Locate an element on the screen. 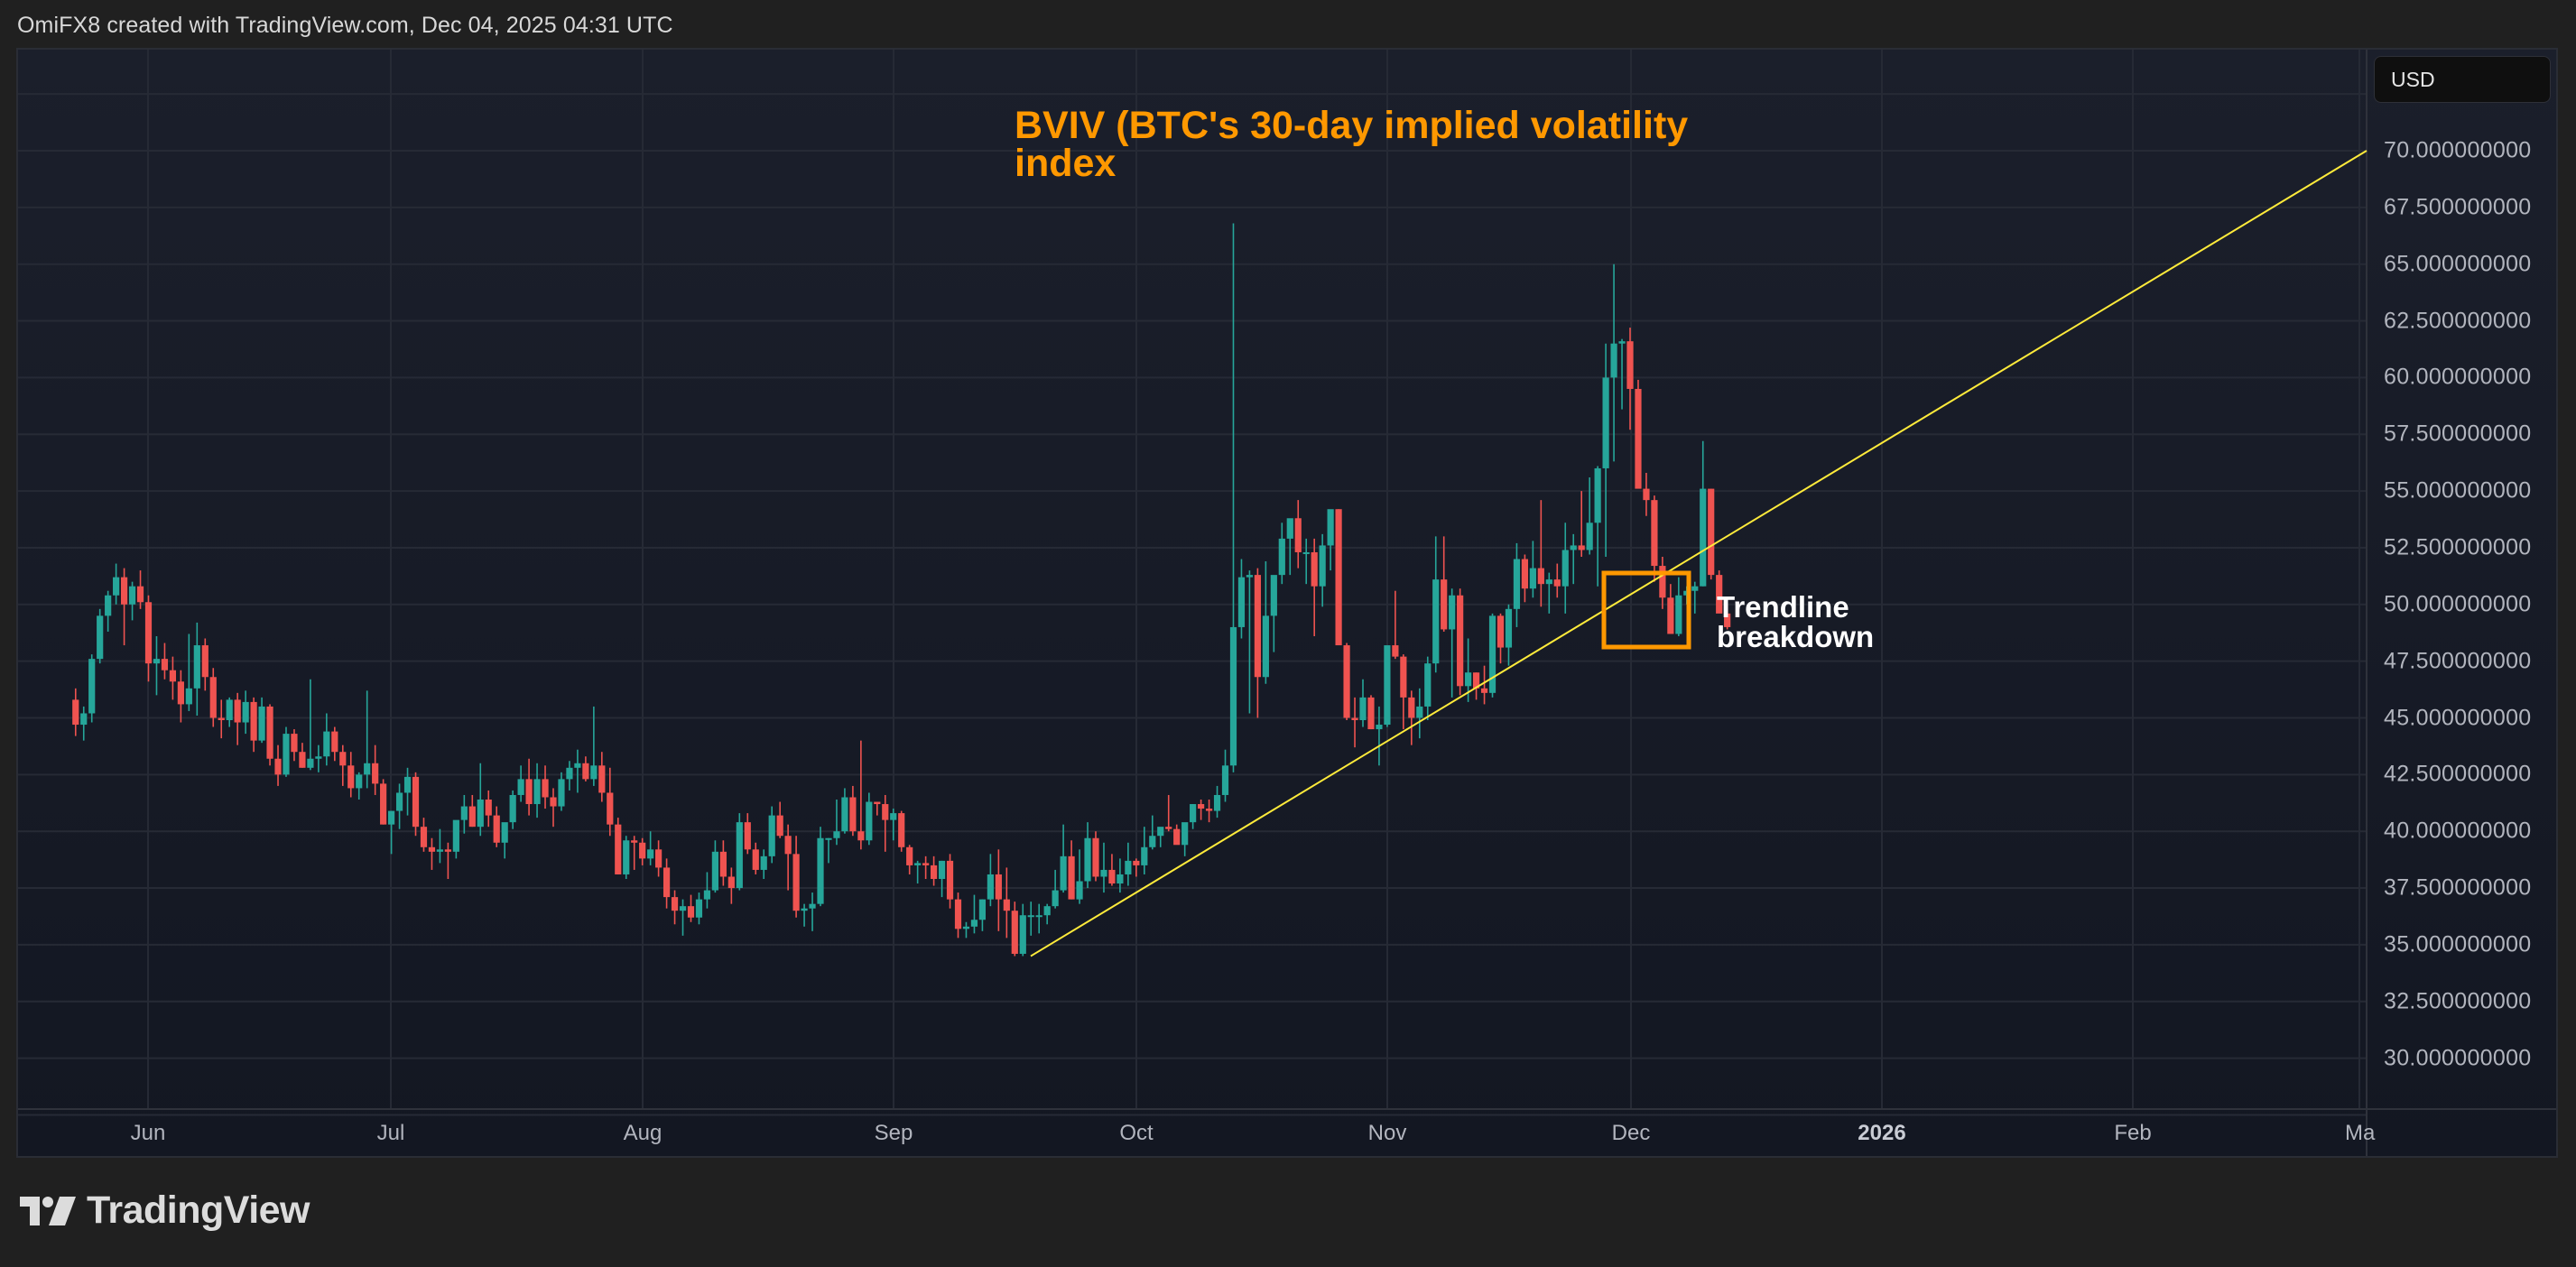 The image size is (2576, 1267). time-axis-label: Ma is located at coordinates (2361, 1133).